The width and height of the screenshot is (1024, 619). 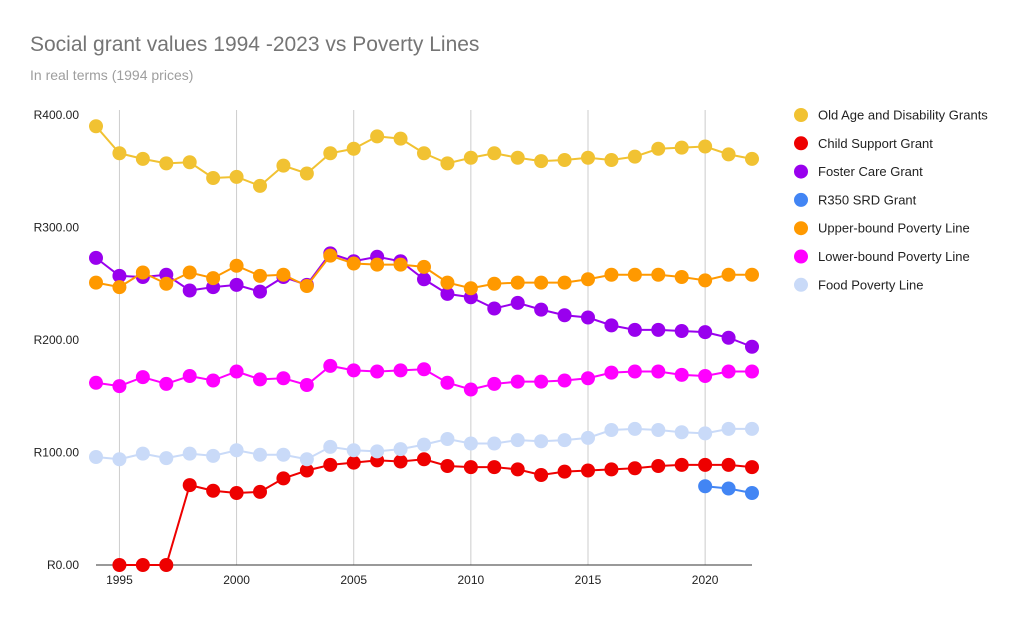 I want to click on y-tick-label: R0.00, so click(x=63, y=565).